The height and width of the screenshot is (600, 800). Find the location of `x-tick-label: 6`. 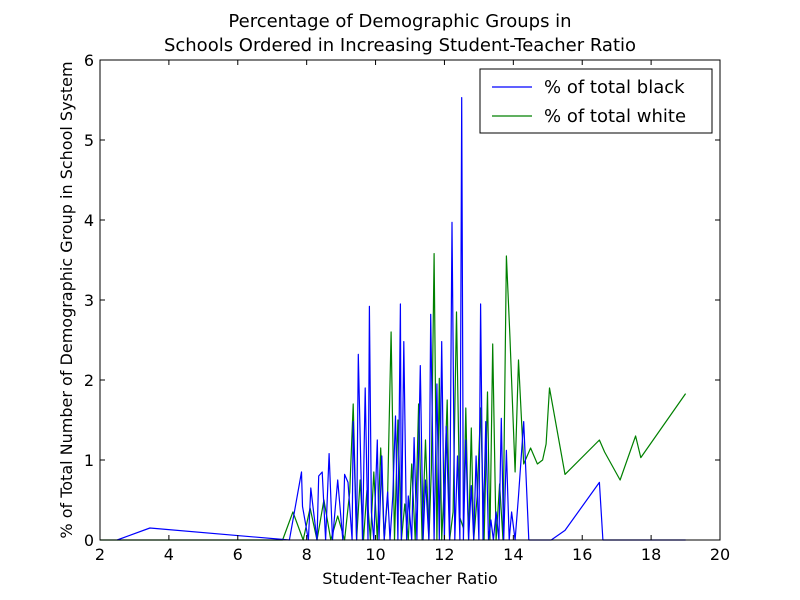

x-tick-label: 6 is located at coordinates (238, 554).